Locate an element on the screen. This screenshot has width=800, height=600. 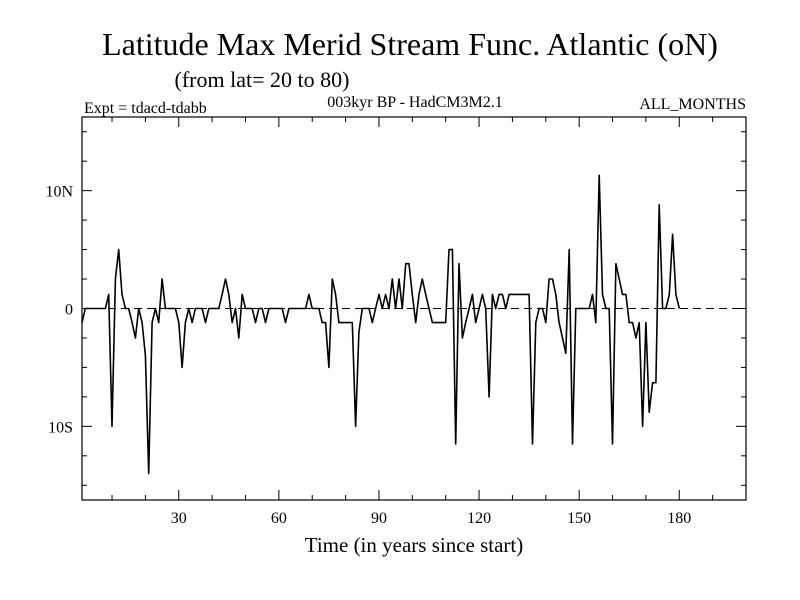
experiment-label: Expt = tdacd-tdabb is located at coordinates (145, 108).